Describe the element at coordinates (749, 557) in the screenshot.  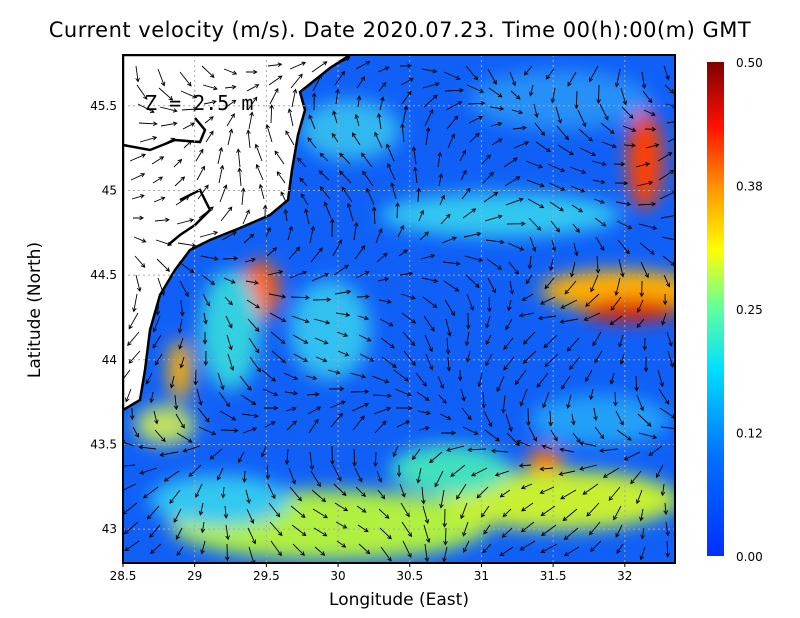
I see `colorbar-tick-label: 0.00` at that location.